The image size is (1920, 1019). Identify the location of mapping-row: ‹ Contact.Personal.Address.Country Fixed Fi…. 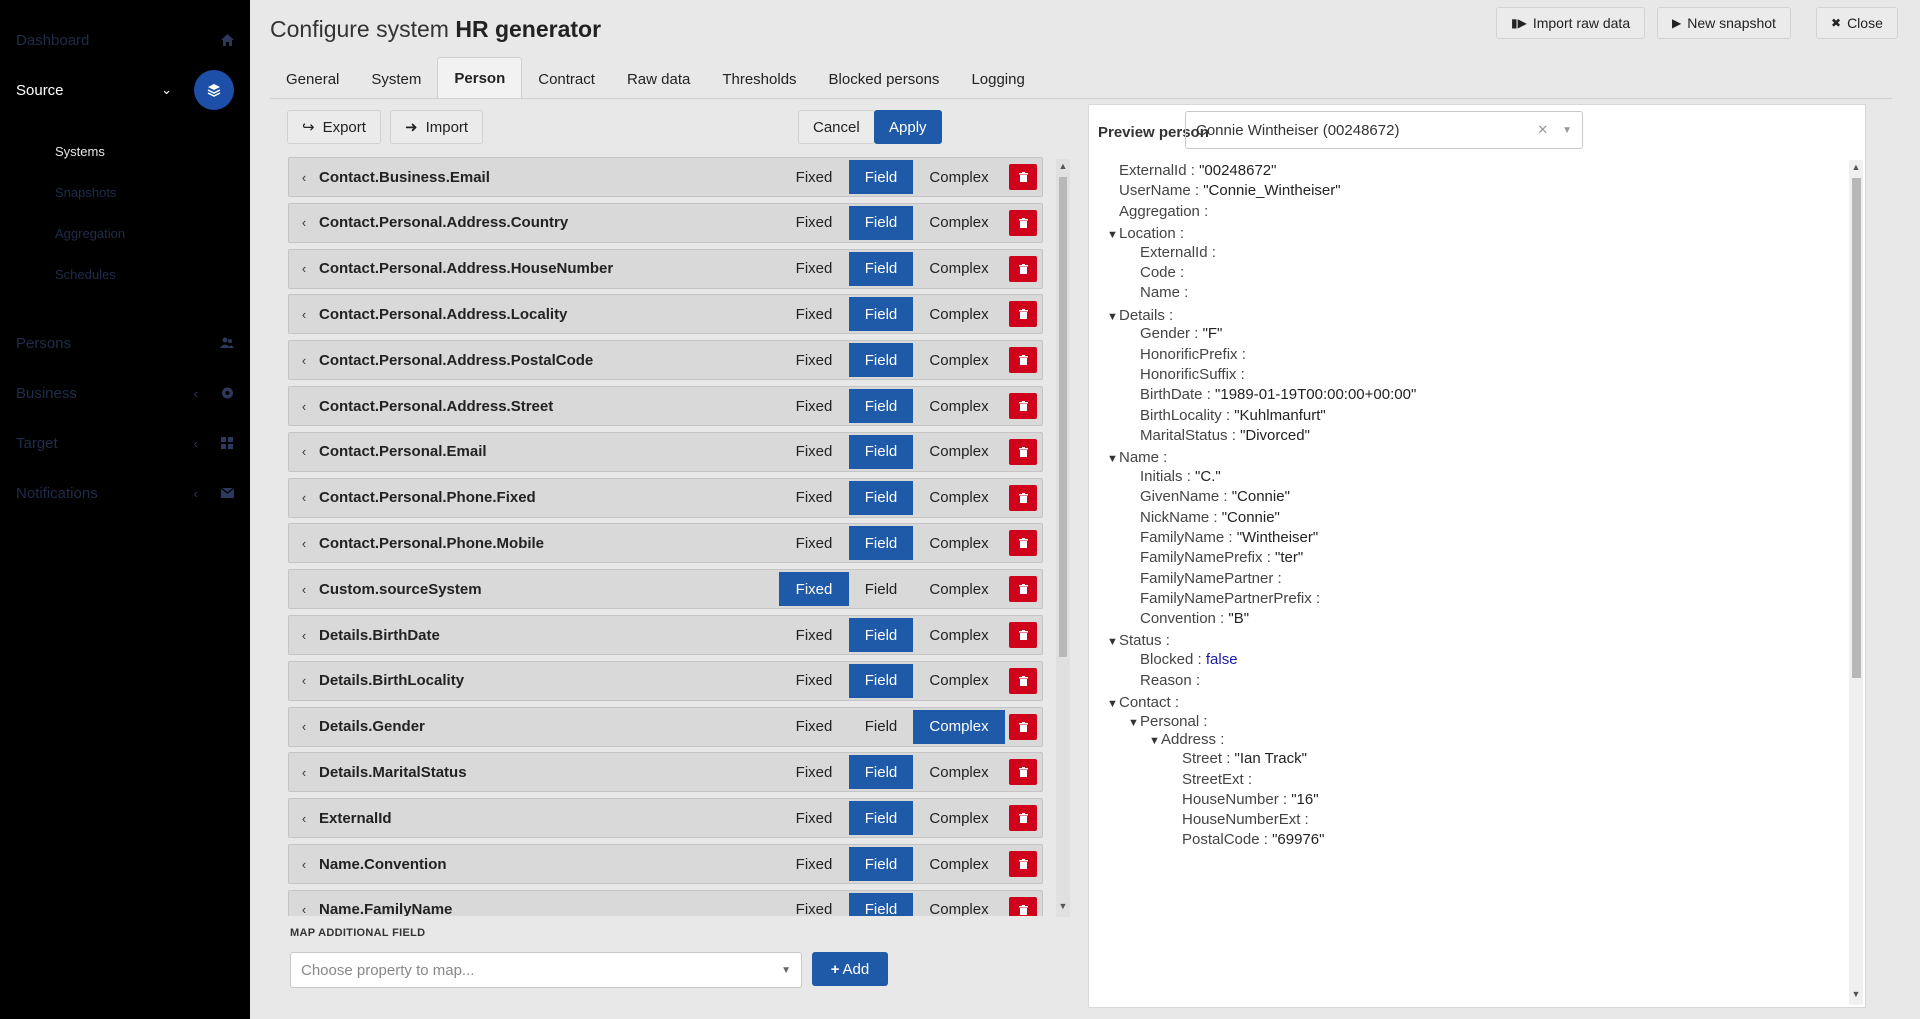
(665, 222).